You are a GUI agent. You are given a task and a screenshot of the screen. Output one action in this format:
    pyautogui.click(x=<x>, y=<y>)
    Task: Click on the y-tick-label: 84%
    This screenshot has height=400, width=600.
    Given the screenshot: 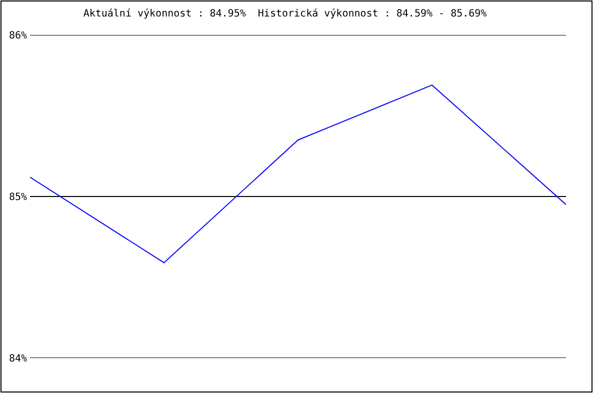 What is the action you would take?
    pyautogui.click(x=17, y=359)
    